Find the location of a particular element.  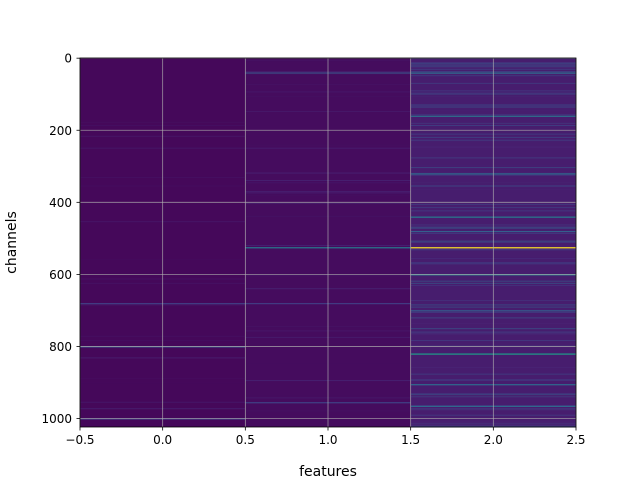

y-tick-label: 400 is located at coordinates (60, 203).